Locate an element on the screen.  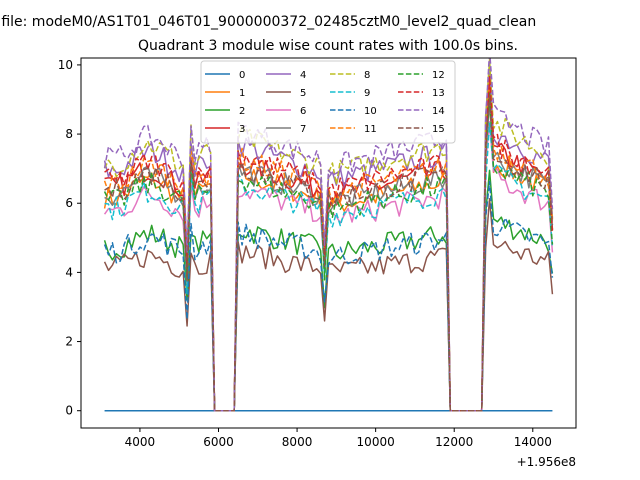
legend-label-11: 11 is located at coordinates (370, 129).